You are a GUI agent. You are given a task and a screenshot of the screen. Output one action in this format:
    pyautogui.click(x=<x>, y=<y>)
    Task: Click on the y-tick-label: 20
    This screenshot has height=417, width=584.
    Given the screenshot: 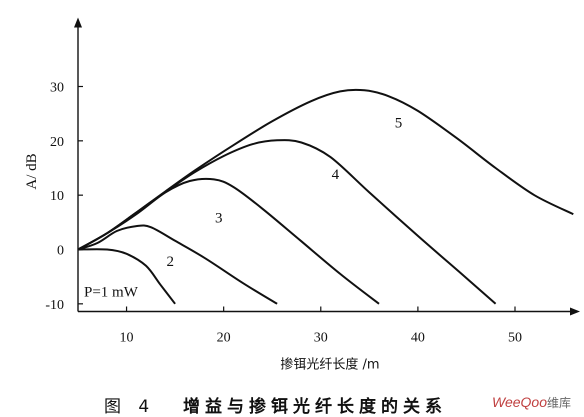 What is the action you would take?
    pyautogui.click(x=57, y=142)
    